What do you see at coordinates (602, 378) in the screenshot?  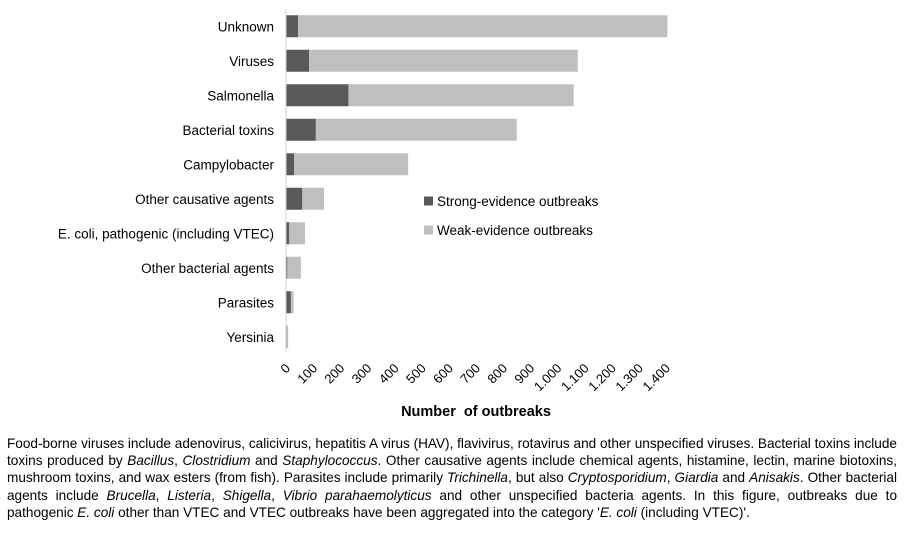 I see `x-tick-label: 1.200` at bounding box center [602, 378].